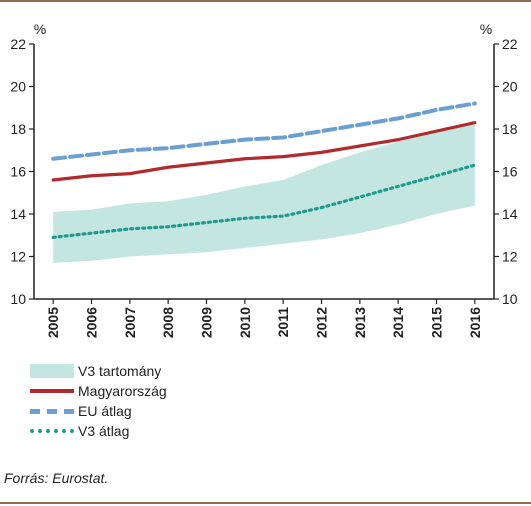 The height and width of the screenshot is (506, 531). I want to click on y-tick-label-left: 22, so click(18, 44).